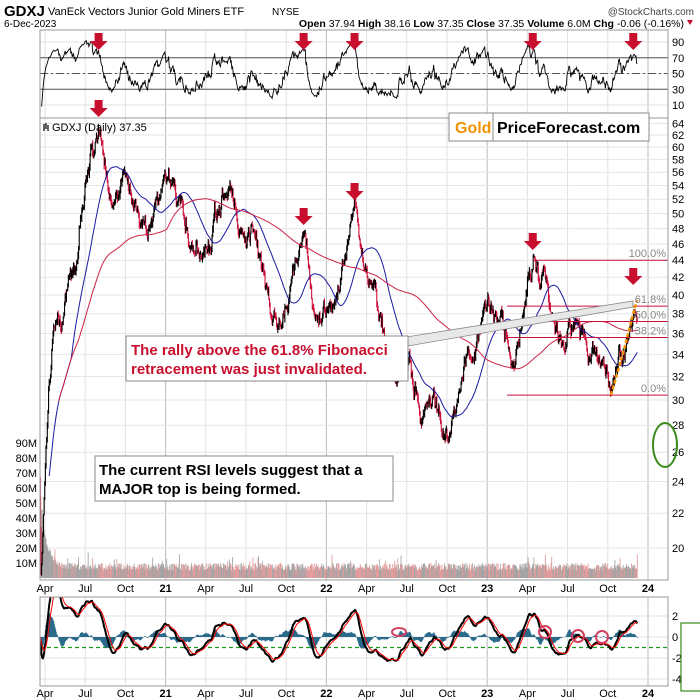 The width and height of the screenshot is (700, 700). I want to click on price-tick-label: 58, so click(678, 160).